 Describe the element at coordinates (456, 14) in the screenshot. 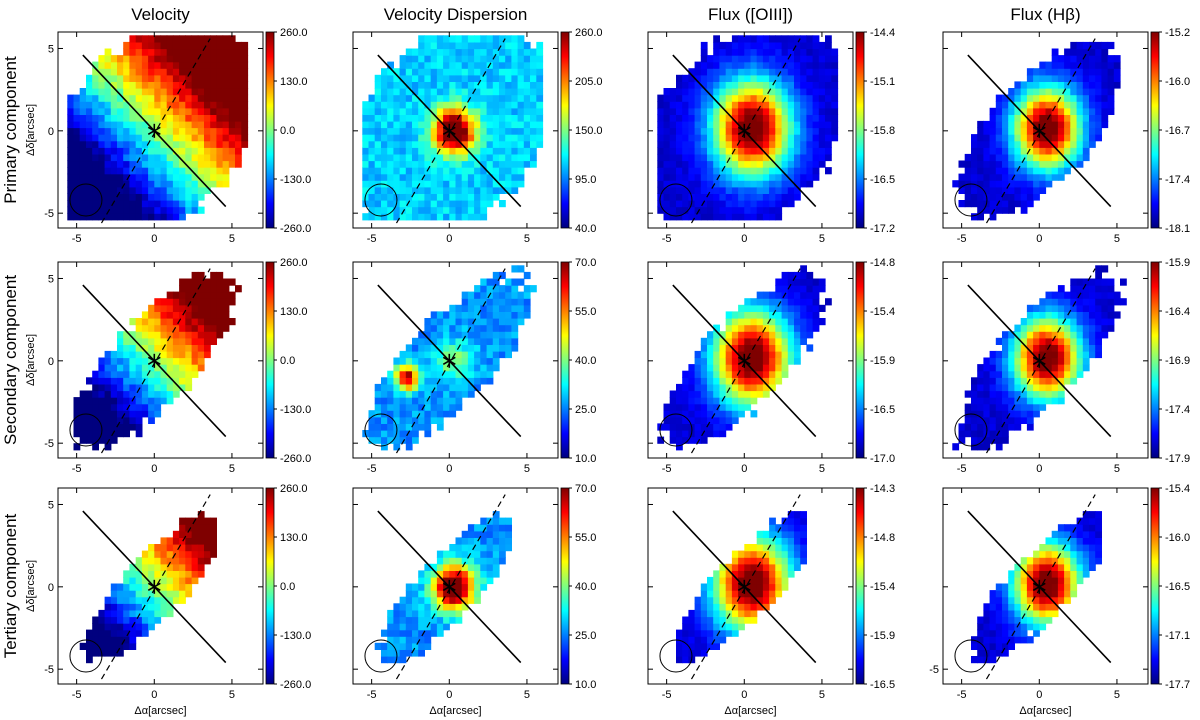

I see `column-title: Velocity Dispersion` at that location.